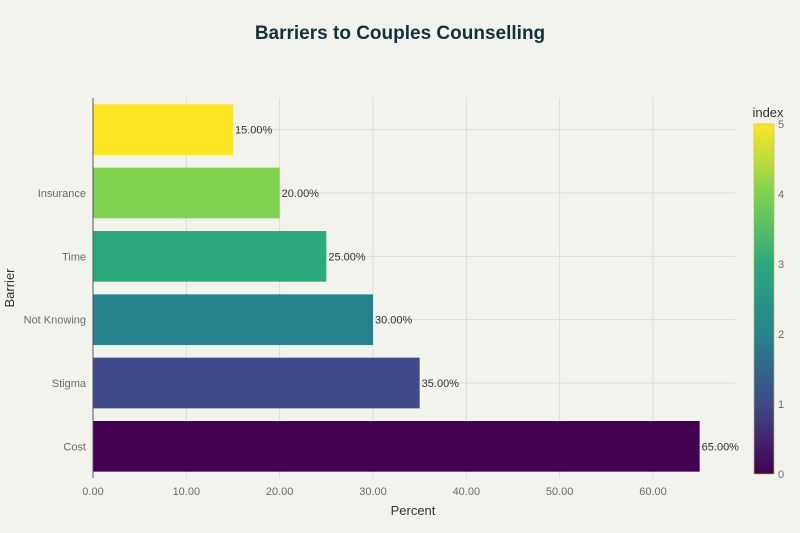 The height and width of the screenshot is (533, 800). Describe the element at coordinates (560, 492) in the screenshot. I see `x-tick-label: 50.00` at that location.